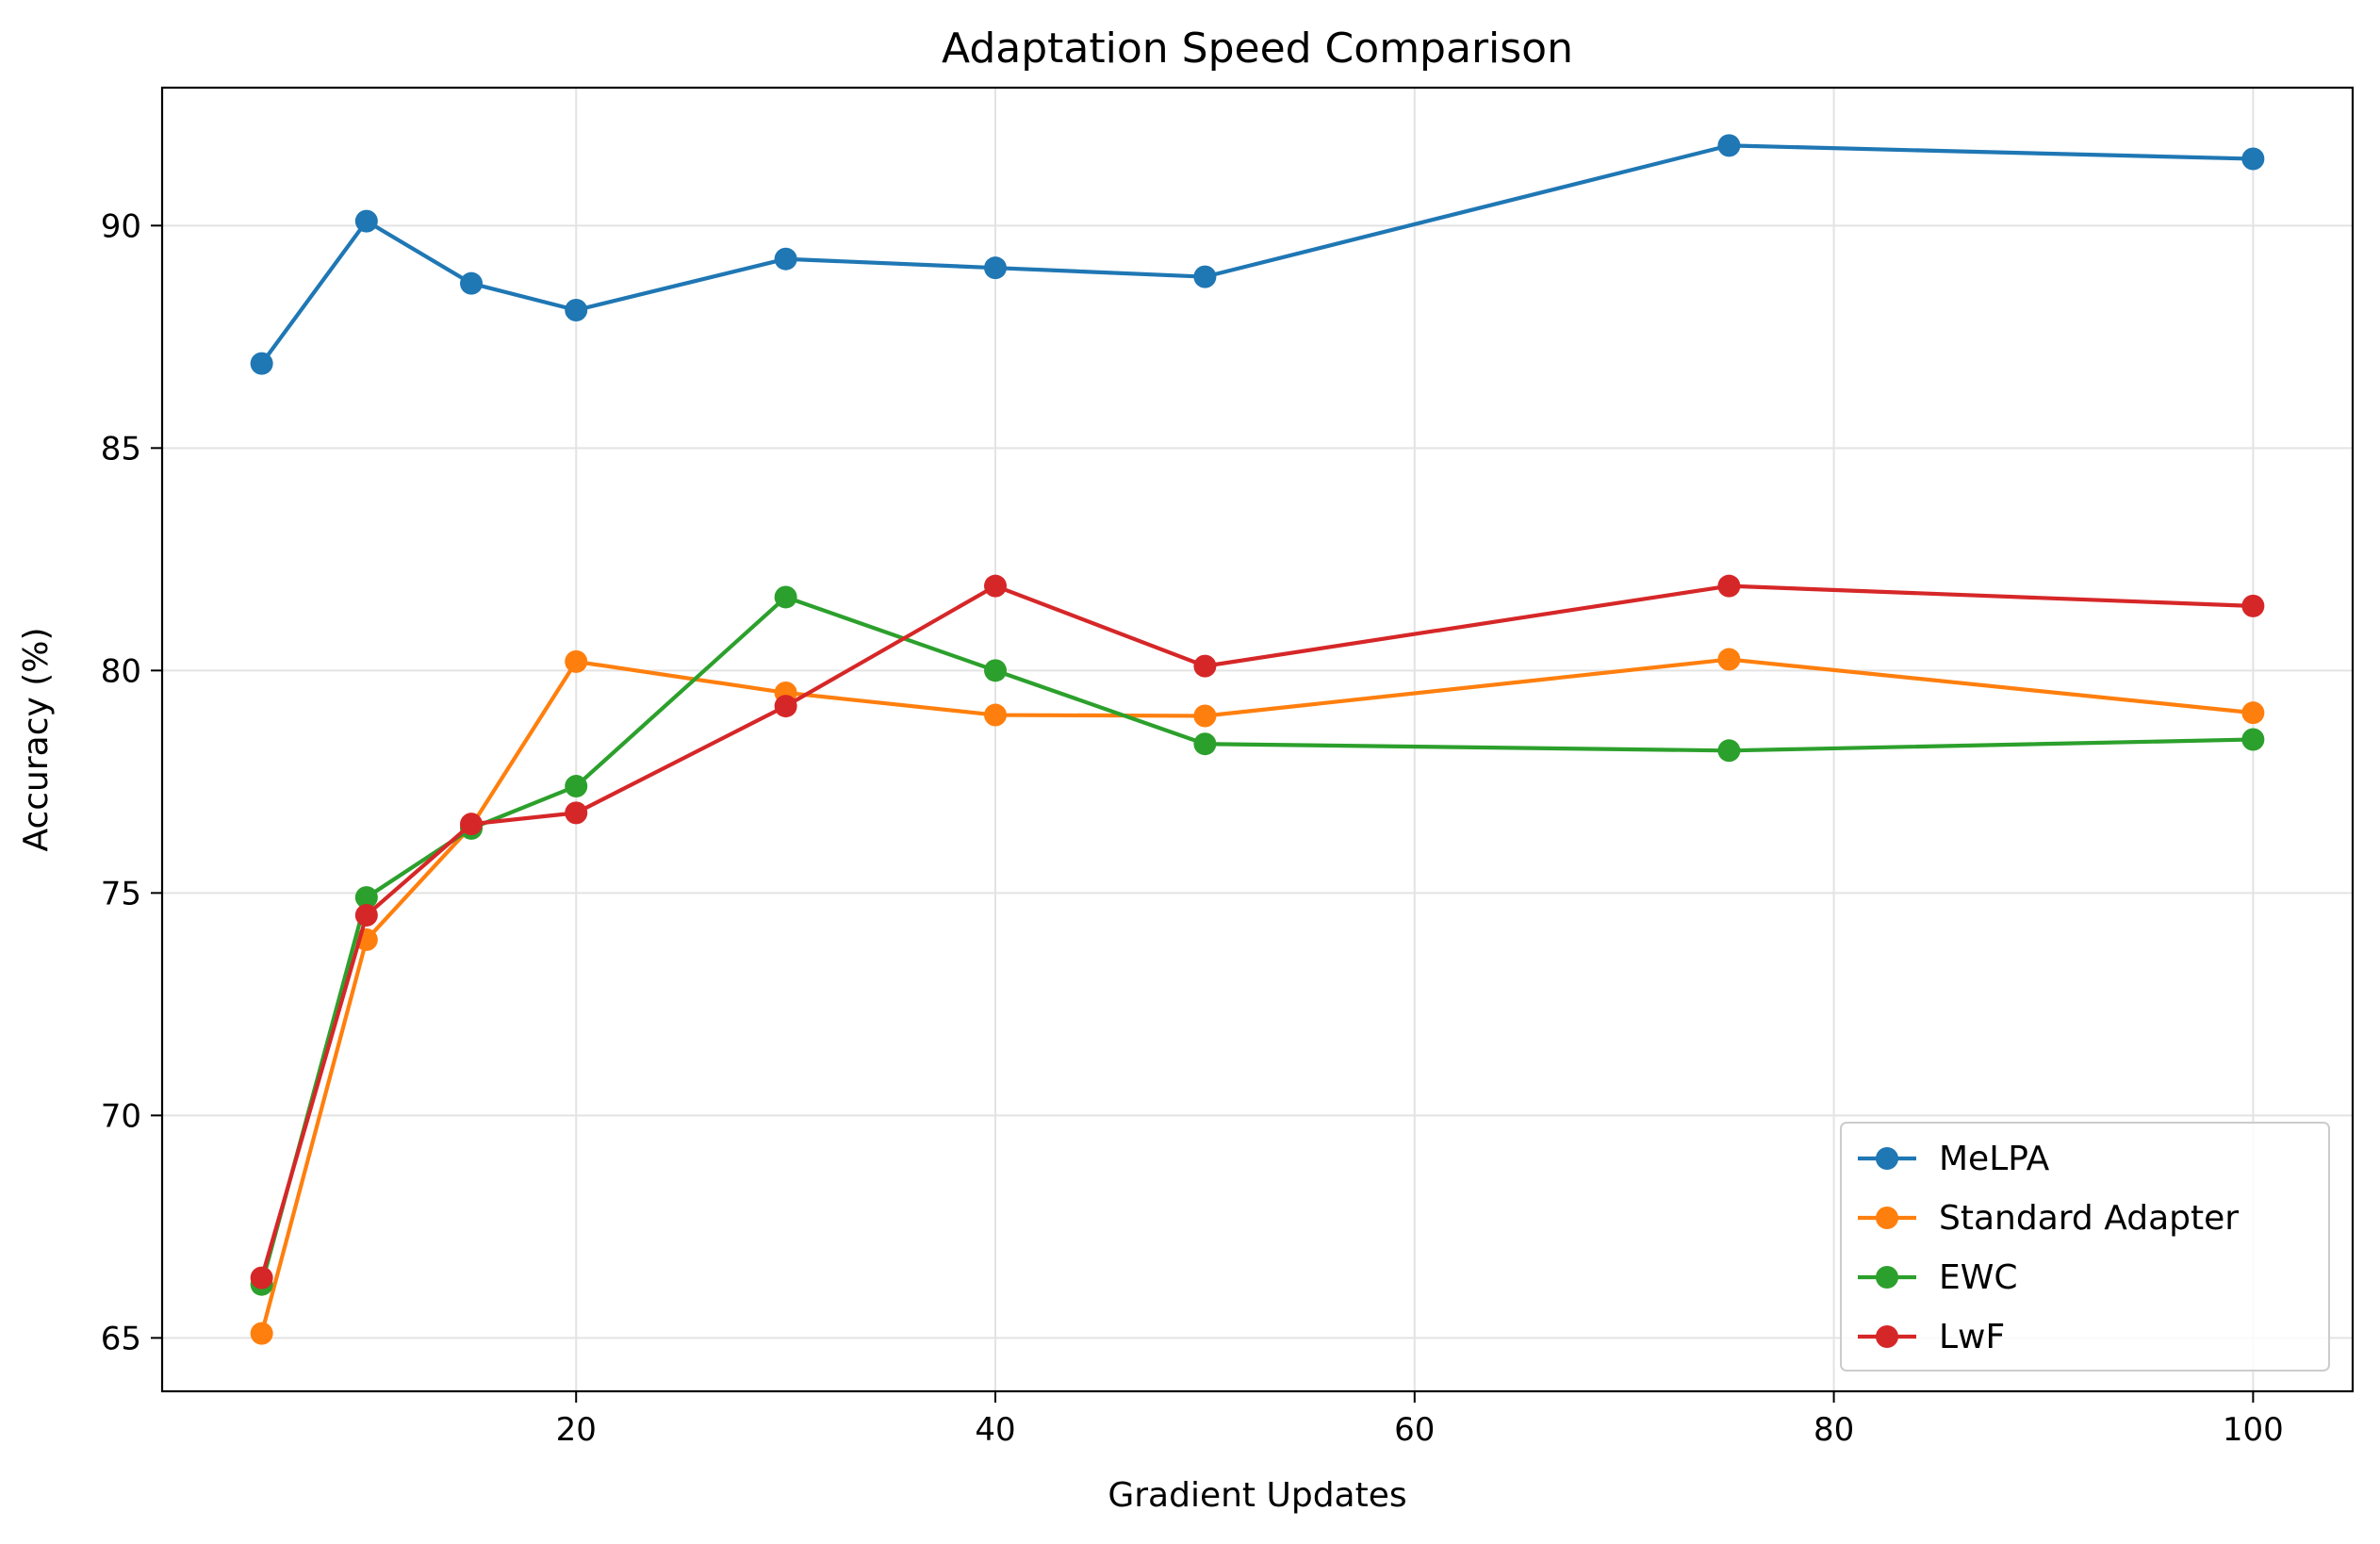  I want to click on series-melpa, so click(1257, 254).